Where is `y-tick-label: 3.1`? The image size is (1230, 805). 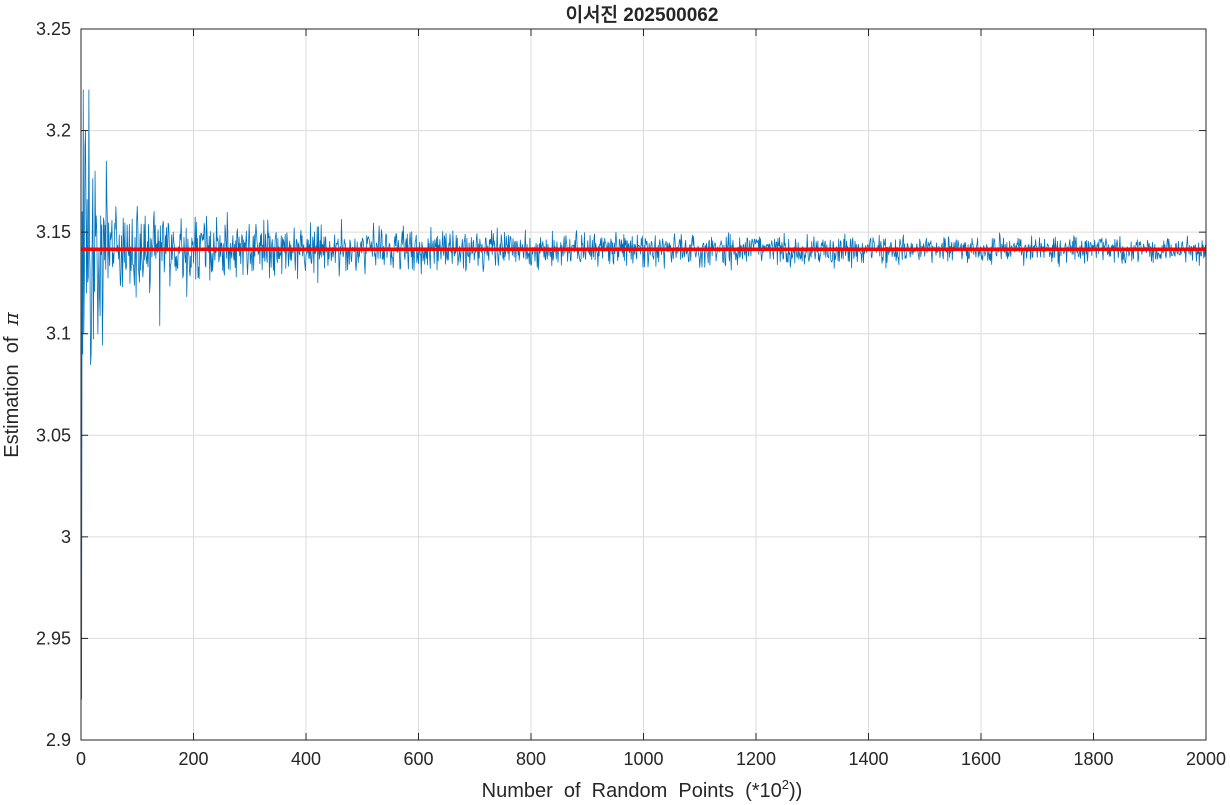 y-tick-label: 3.1 is located at coordinates (58, 334).